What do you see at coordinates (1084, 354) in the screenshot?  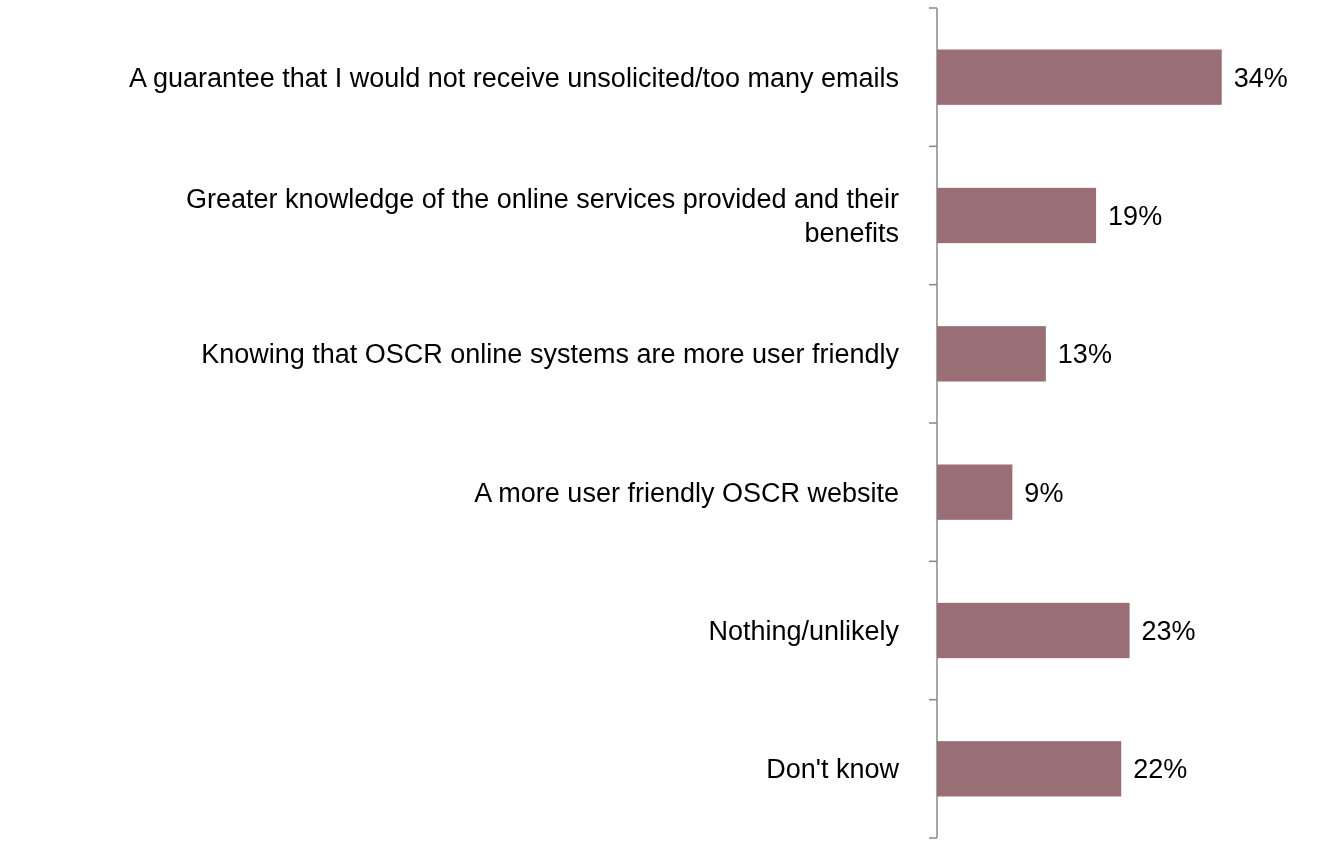 I see `data-label: 13%` at bounding box center [1084, 354].